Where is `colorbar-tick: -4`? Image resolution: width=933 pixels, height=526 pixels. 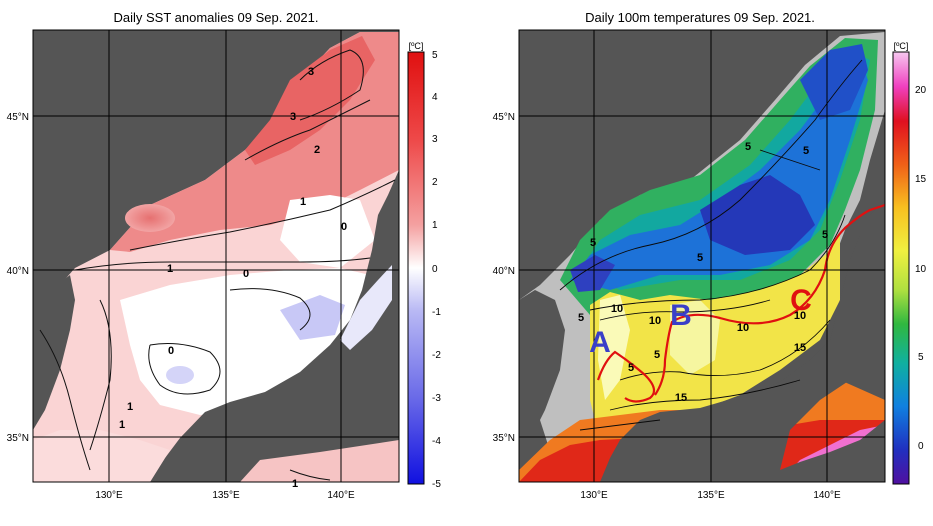 colorbar-tick: -4 is located at coordinates (436, 441).